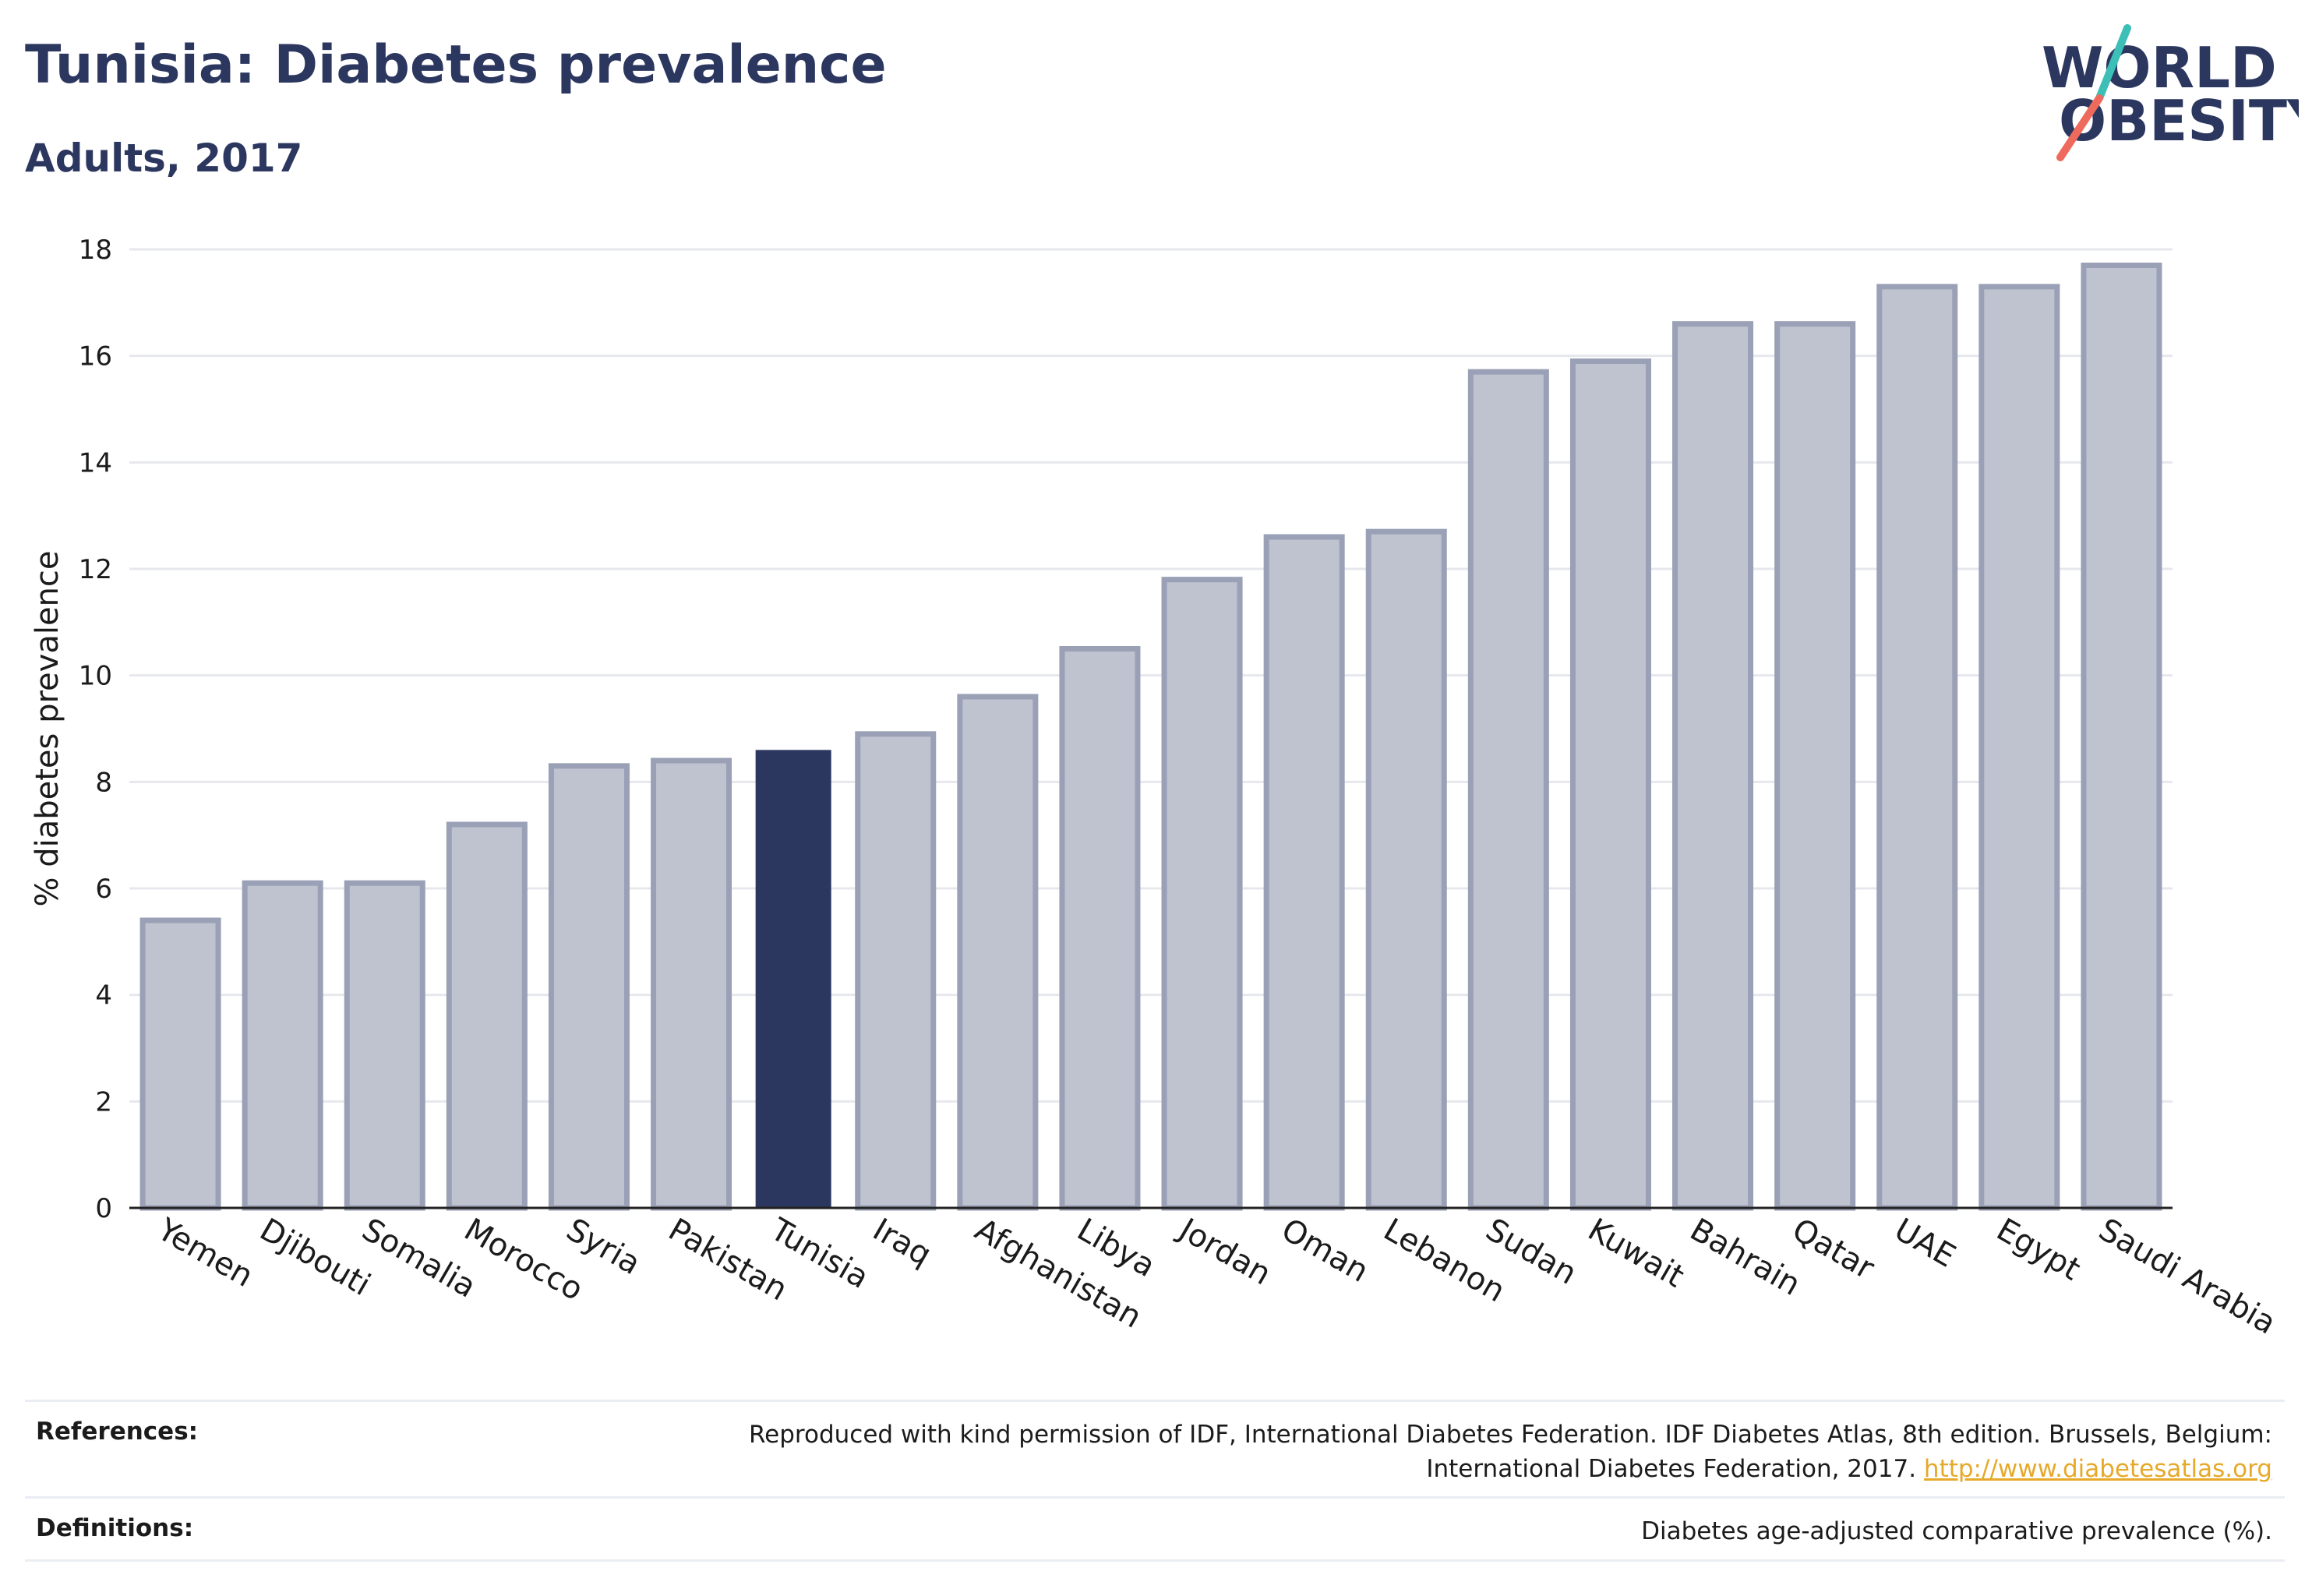  I want to click on world-obesity-logo: WORLD OBESITY, so click(2170, 92).